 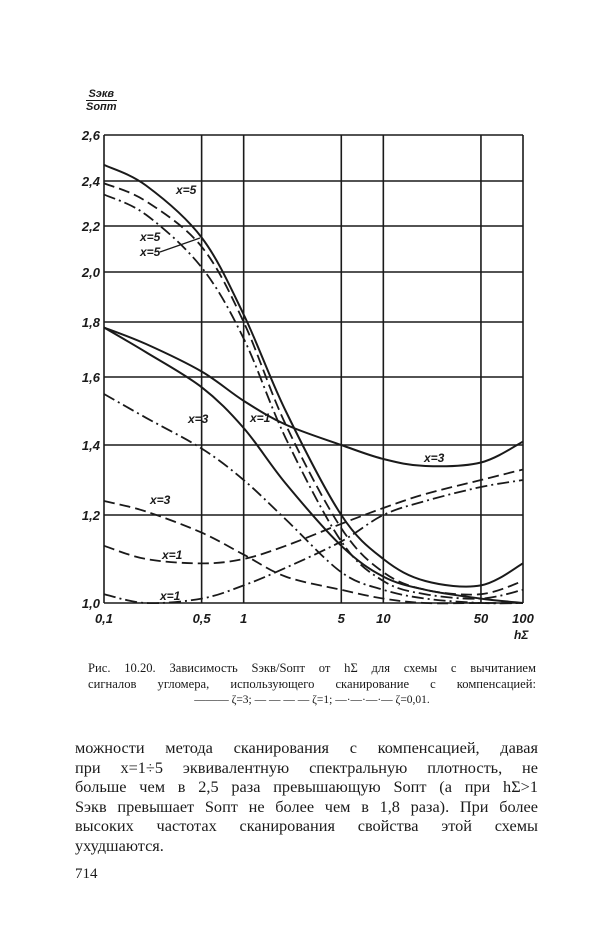 What do you see at coordinates (91, 272) in the screenshot?
I see `y-tick-label: 2,0` at bounding box center [91, 272].